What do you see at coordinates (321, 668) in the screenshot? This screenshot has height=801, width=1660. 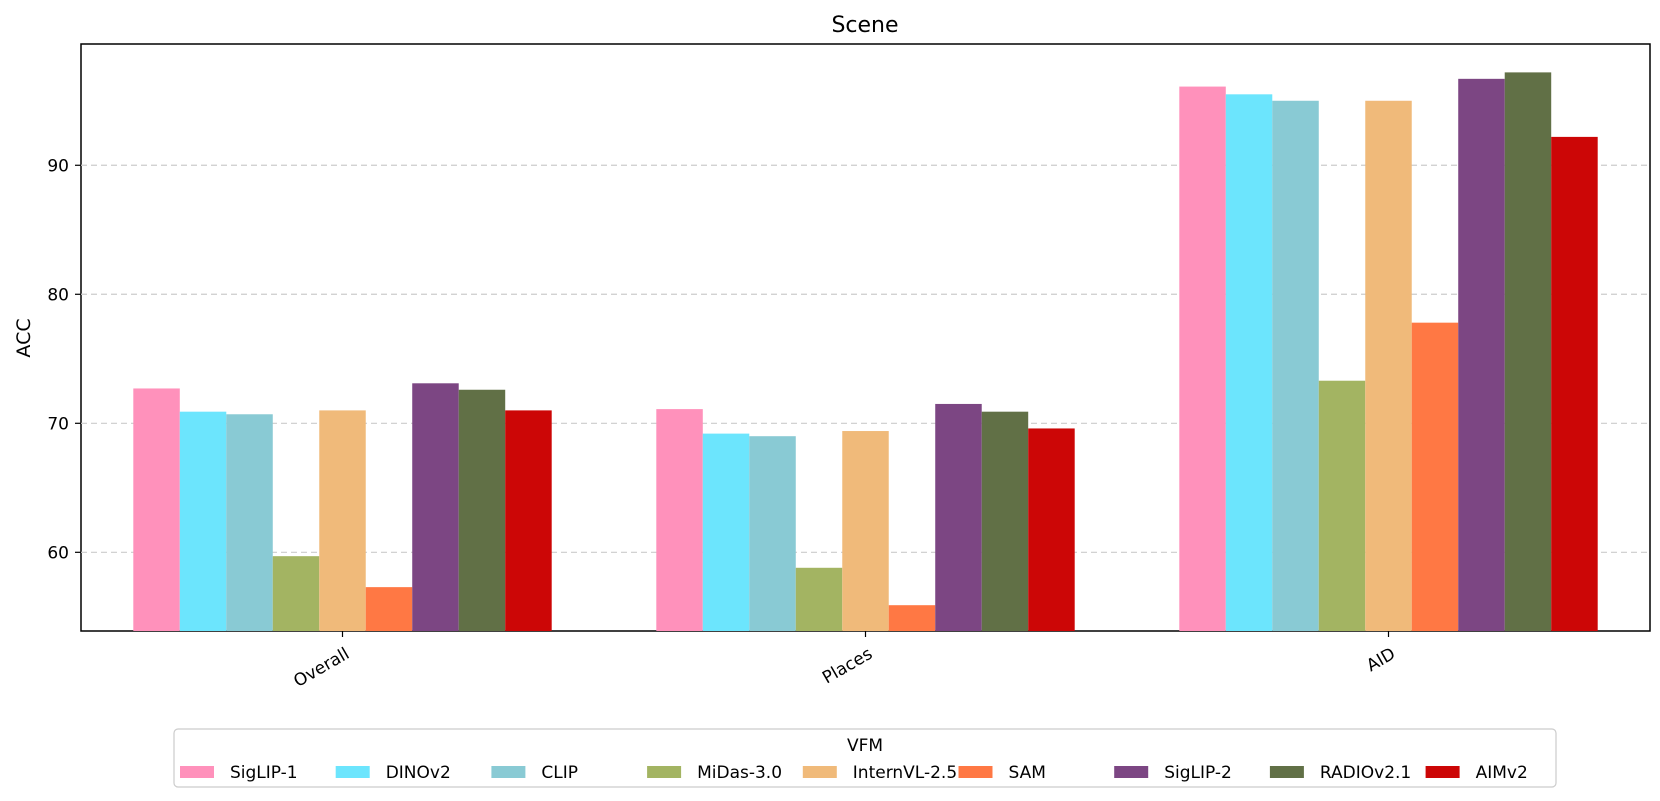 I see `x-tick-label: Overall` at bounding box center [321, 668].